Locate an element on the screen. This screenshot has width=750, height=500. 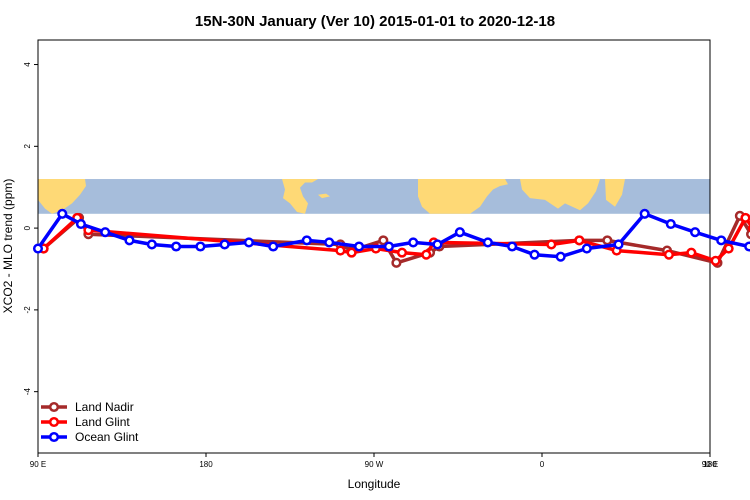
legend-label: Land Glint is located at coordinates (102, 422).